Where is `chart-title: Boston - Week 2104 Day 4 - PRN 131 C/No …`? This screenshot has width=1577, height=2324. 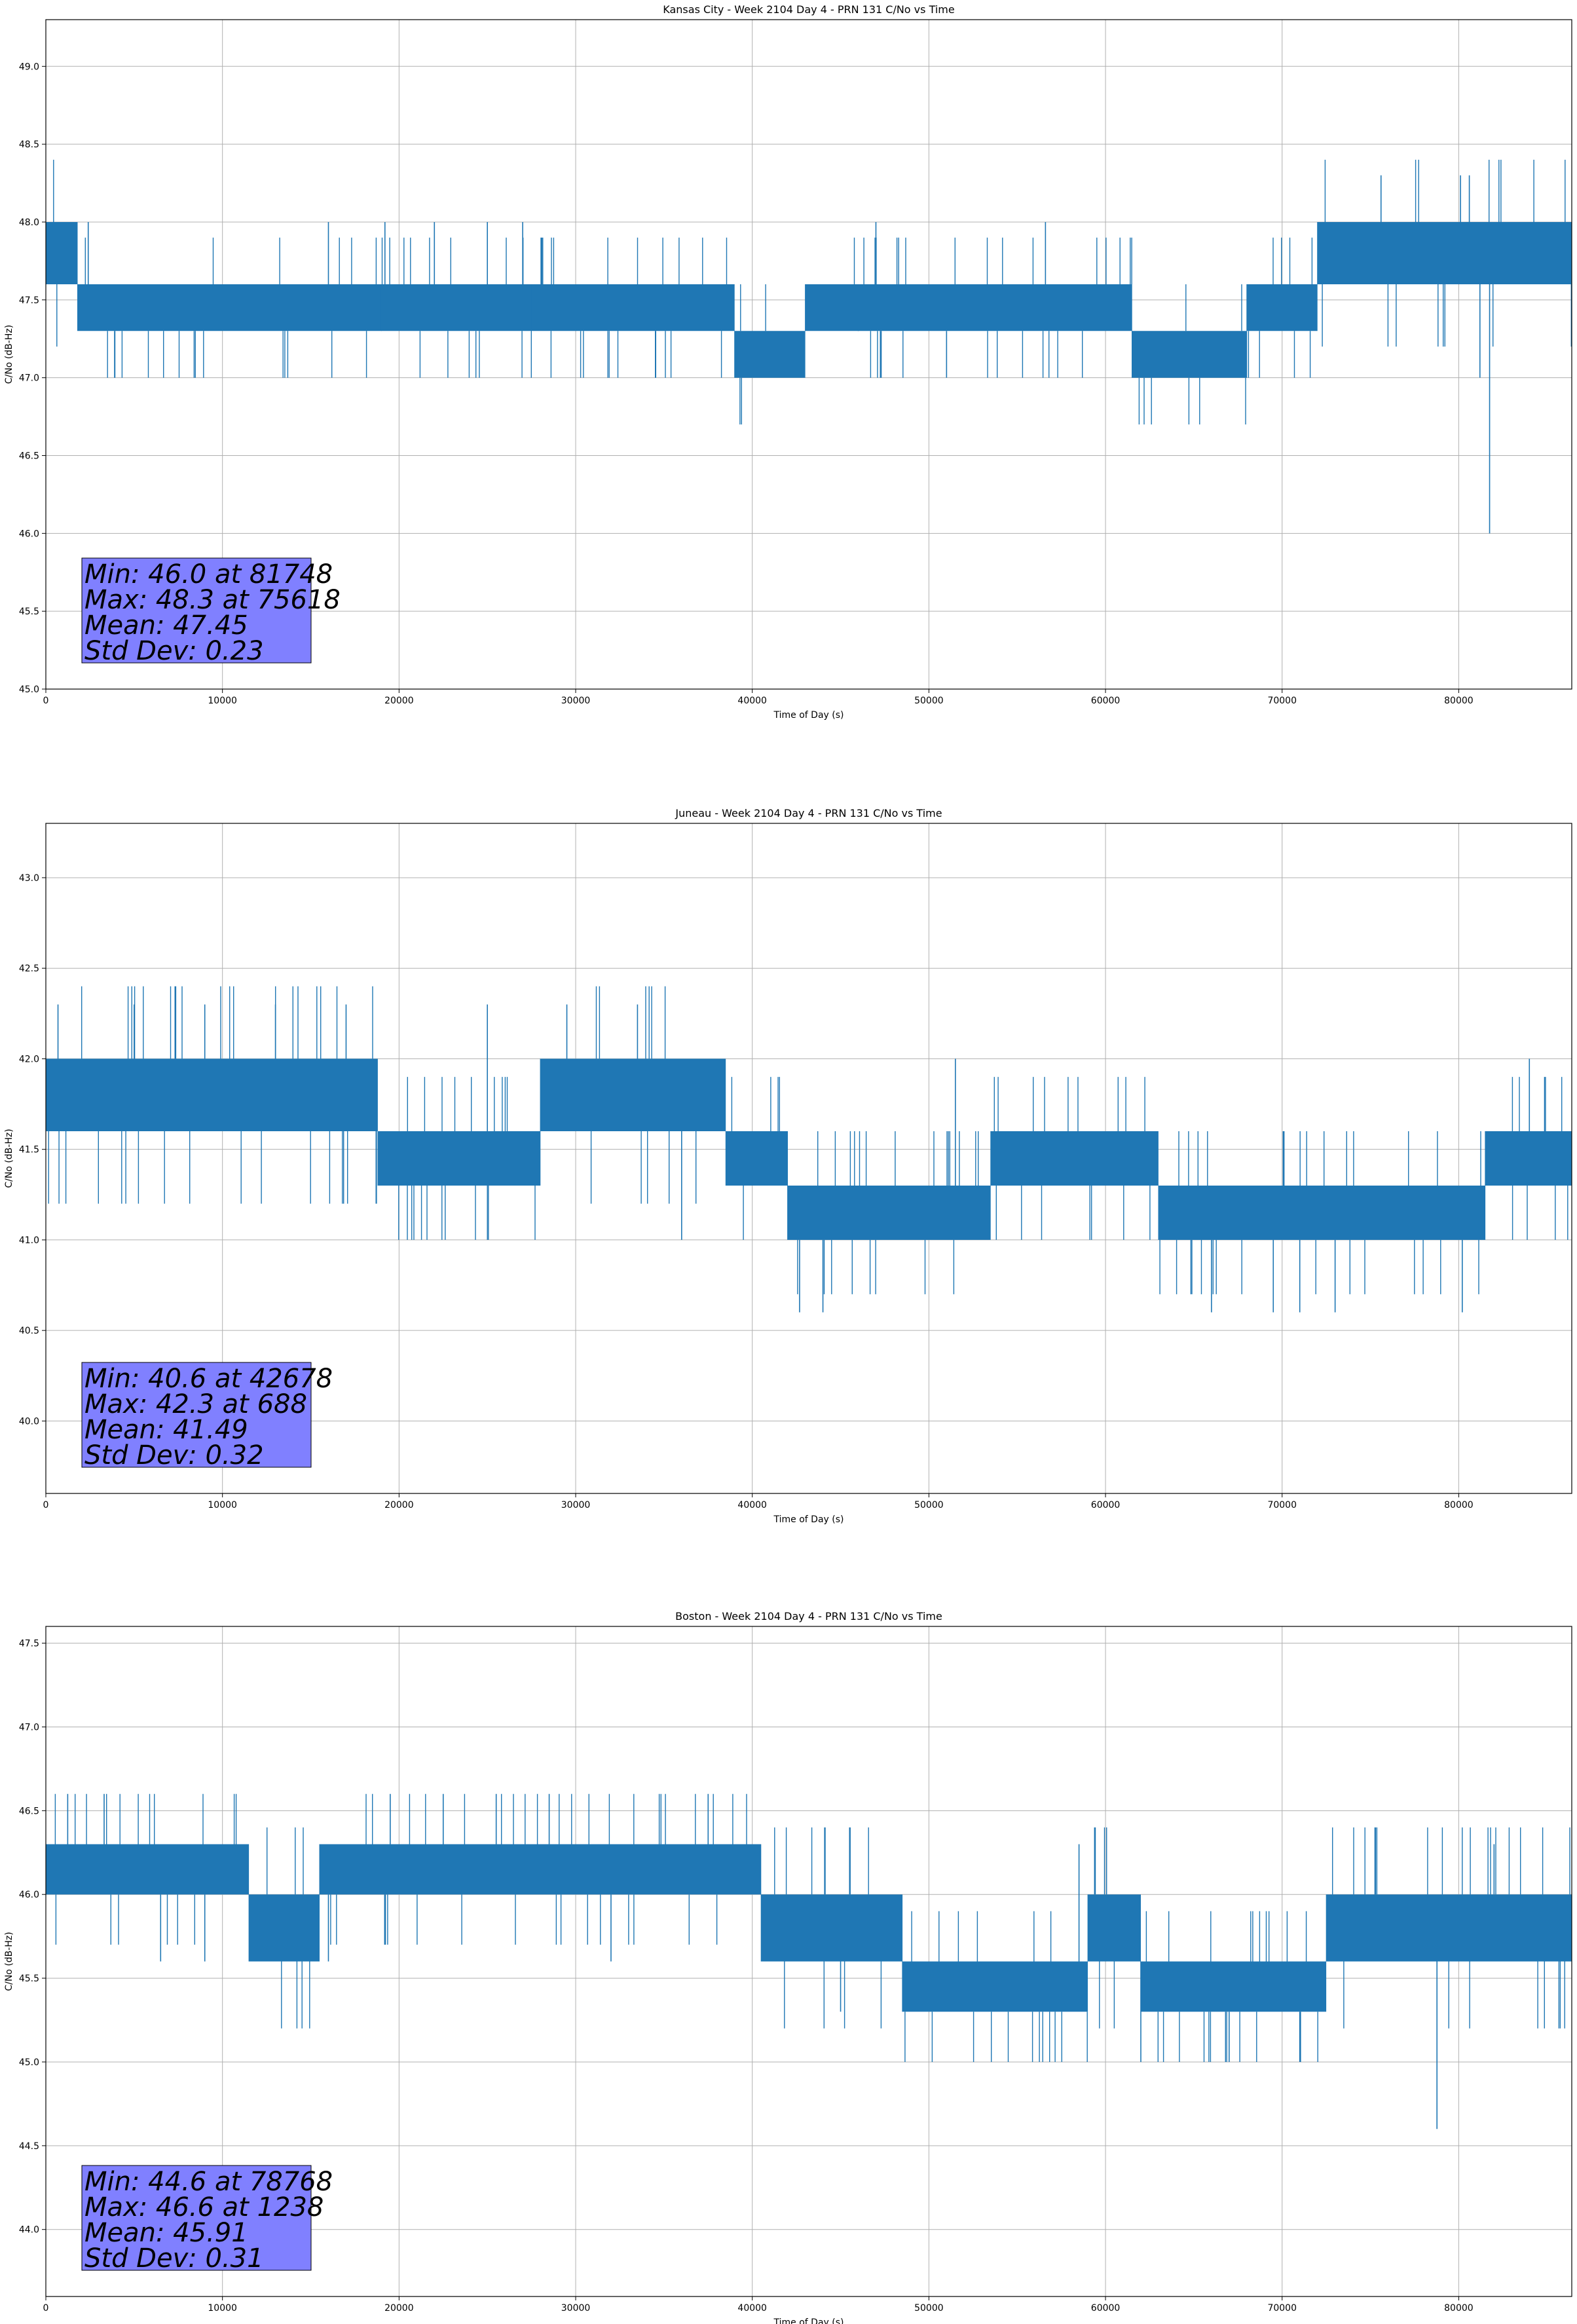 chart-title: Boston - Week 2104 Day 4 - PRN 131 C/No … is located at coordinates (808, 1616).